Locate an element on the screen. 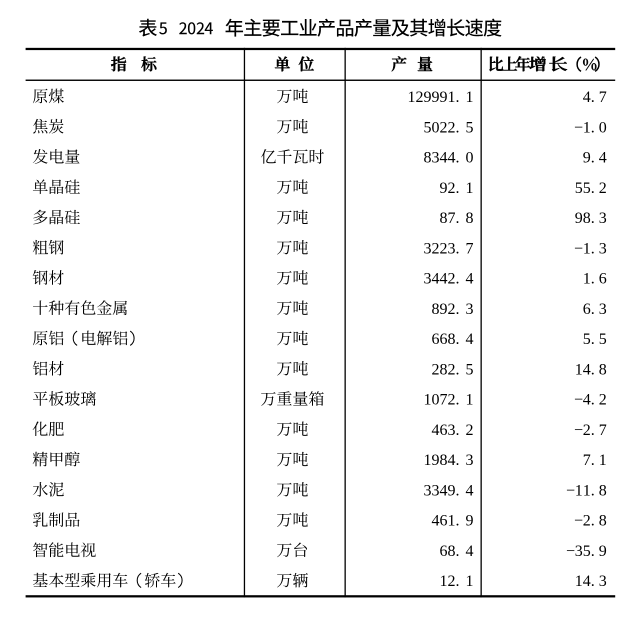 This screenshot has height=618, width=642. svg-text: −1.0 is located at coordinates (590, 127).